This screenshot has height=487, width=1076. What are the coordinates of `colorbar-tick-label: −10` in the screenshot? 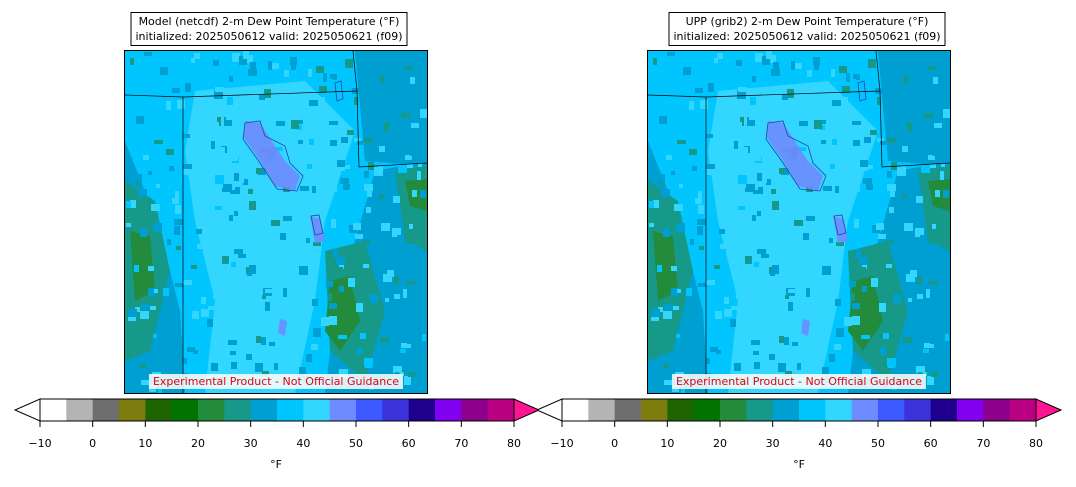 It's located at (40, 443).